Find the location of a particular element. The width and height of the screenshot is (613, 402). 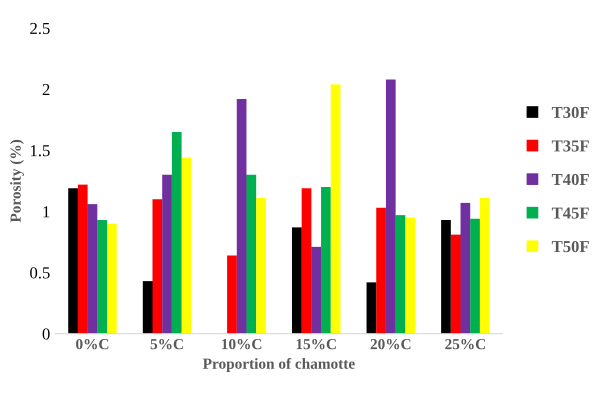

y-axis-title: Porosity (%) is located at coordinates (17, 181).